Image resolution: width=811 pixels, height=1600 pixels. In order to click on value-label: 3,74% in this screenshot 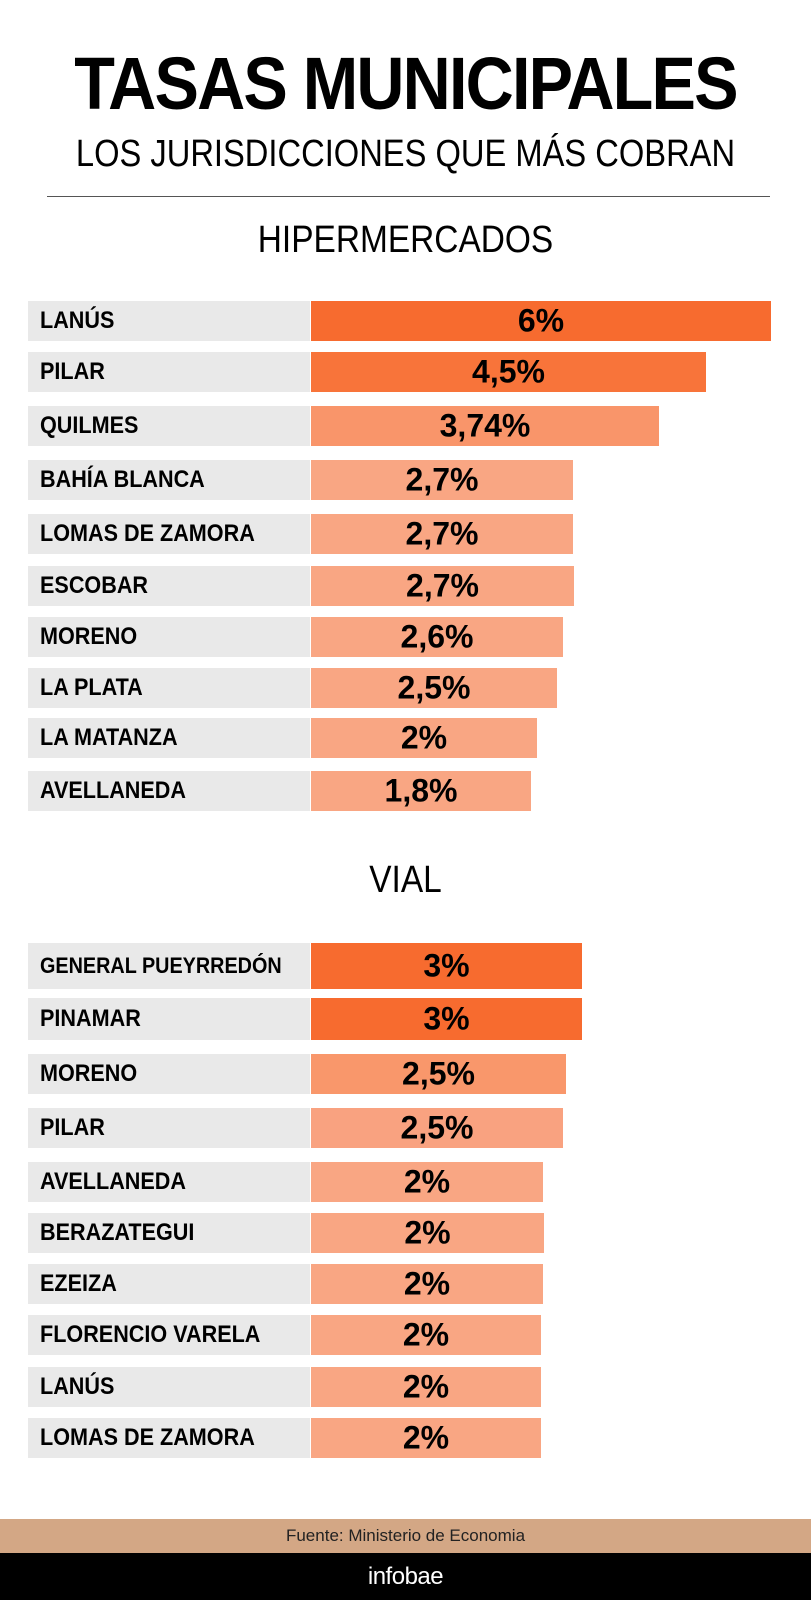, I will do `click(485, 425)`.